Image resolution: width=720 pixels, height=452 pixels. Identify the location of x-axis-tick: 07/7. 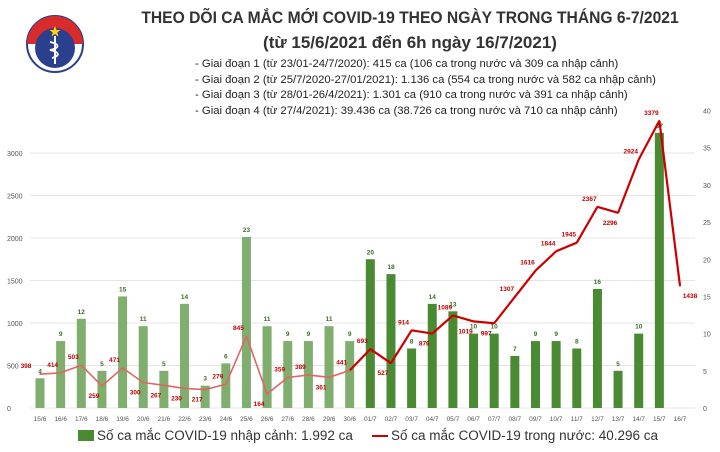
(494, 419).